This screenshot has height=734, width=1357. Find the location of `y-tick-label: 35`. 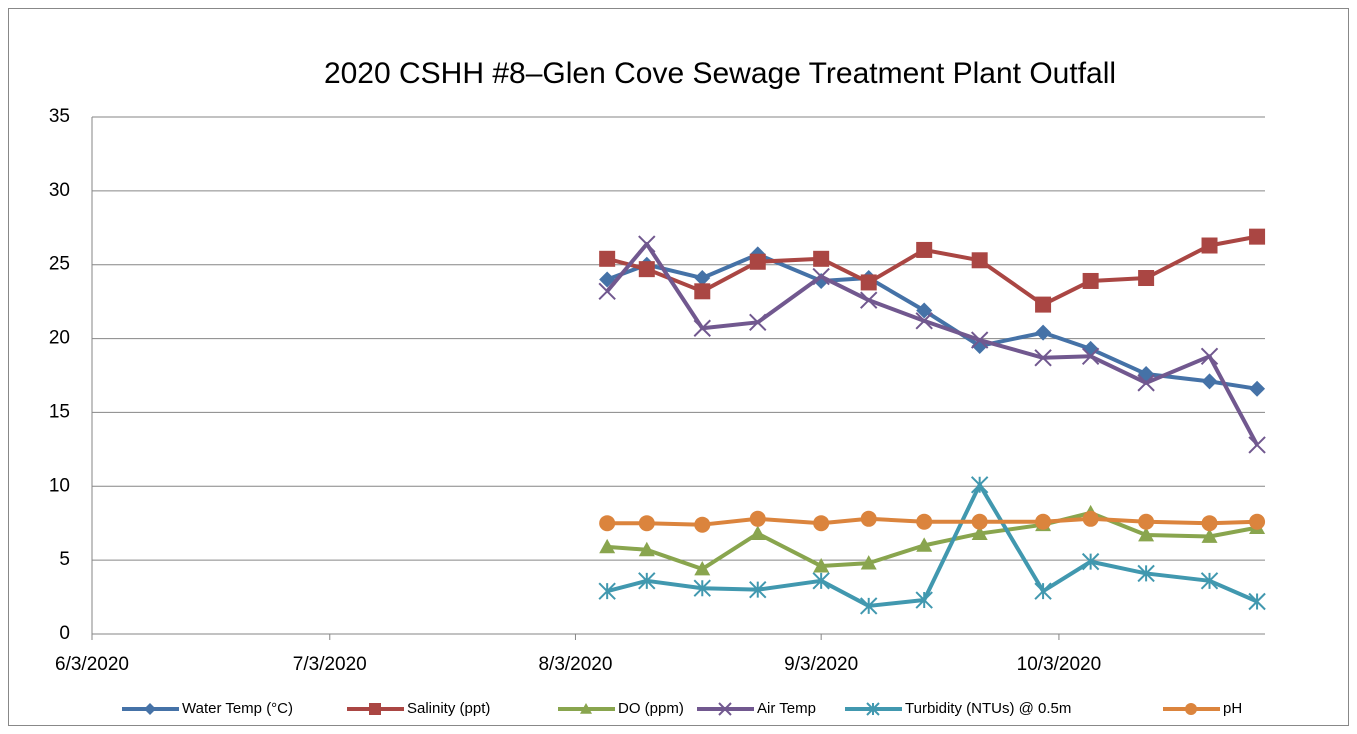

y-tick-label: 35 is located at coordinates (59, 116).